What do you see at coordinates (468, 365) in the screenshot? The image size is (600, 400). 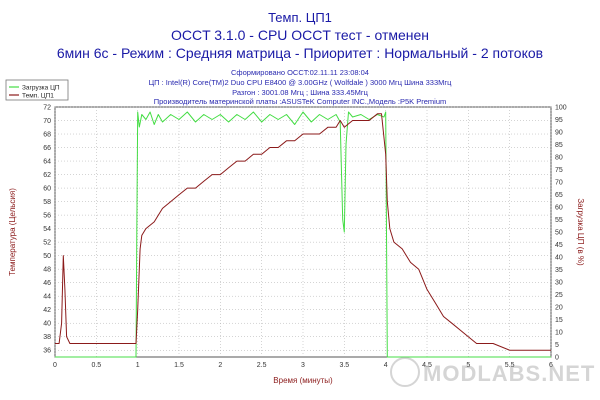 I see `x-tick-label: 5` at bounding box center [468, 365].